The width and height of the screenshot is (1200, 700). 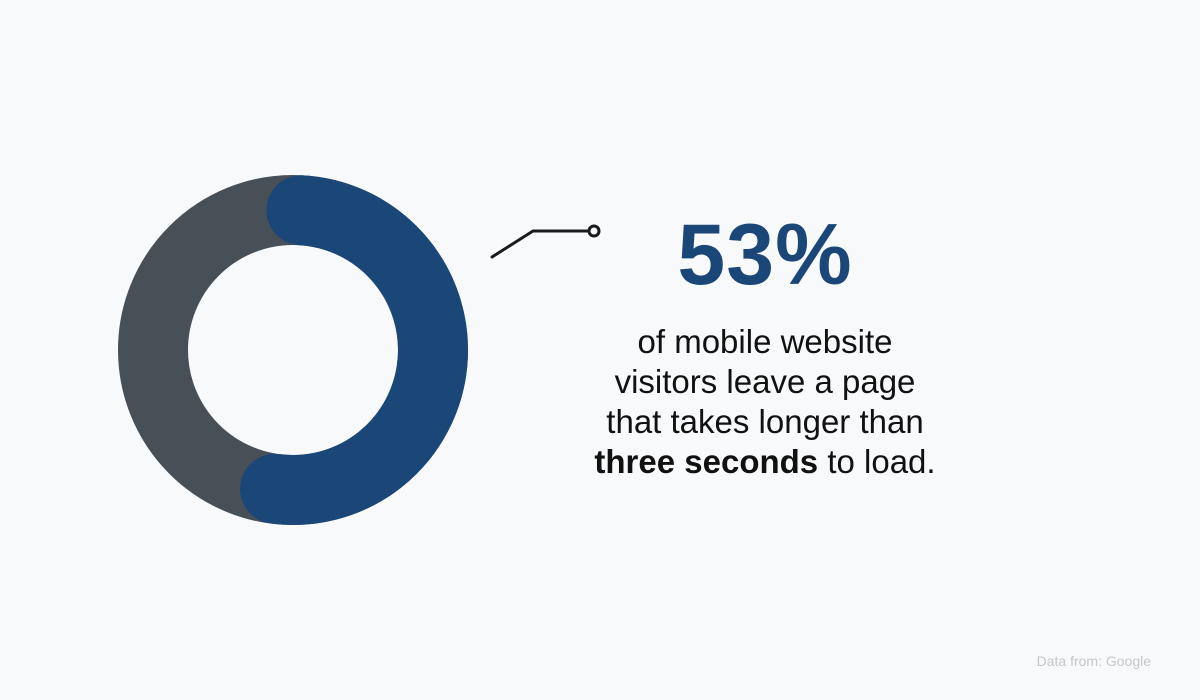 What do you see at coordinates (881, 461) in the screenshot?
I see `desc-text-end: to load.` at bounding box center [881, 461].